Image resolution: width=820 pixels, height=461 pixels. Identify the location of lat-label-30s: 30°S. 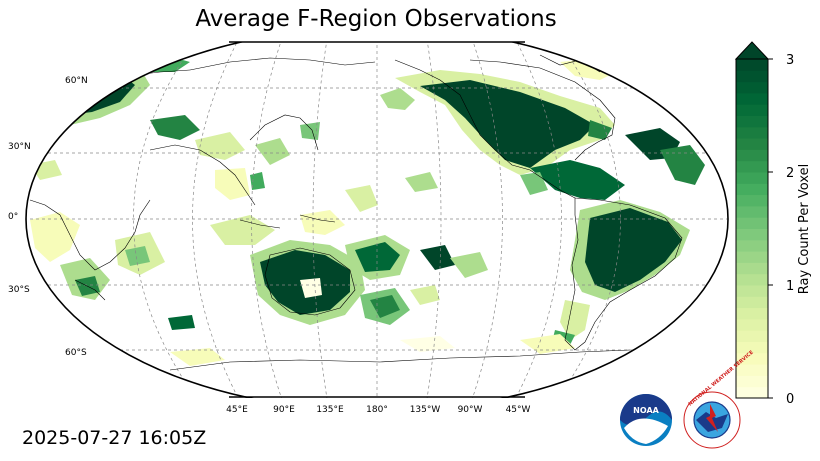
(19, 290).